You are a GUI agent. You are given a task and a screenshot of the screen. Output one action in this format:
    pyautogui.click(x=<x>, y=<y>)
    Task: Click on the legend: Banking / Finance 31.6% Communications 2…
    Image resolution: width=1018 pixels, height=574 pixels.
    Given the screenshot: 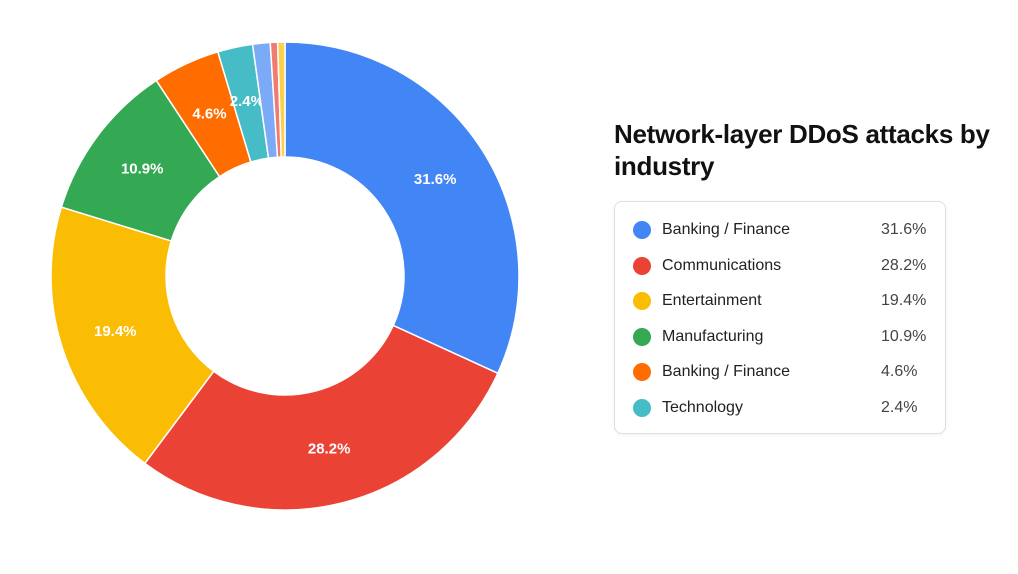 What is the action you would take?
    pyautogui.click(x=780, y=317)
    